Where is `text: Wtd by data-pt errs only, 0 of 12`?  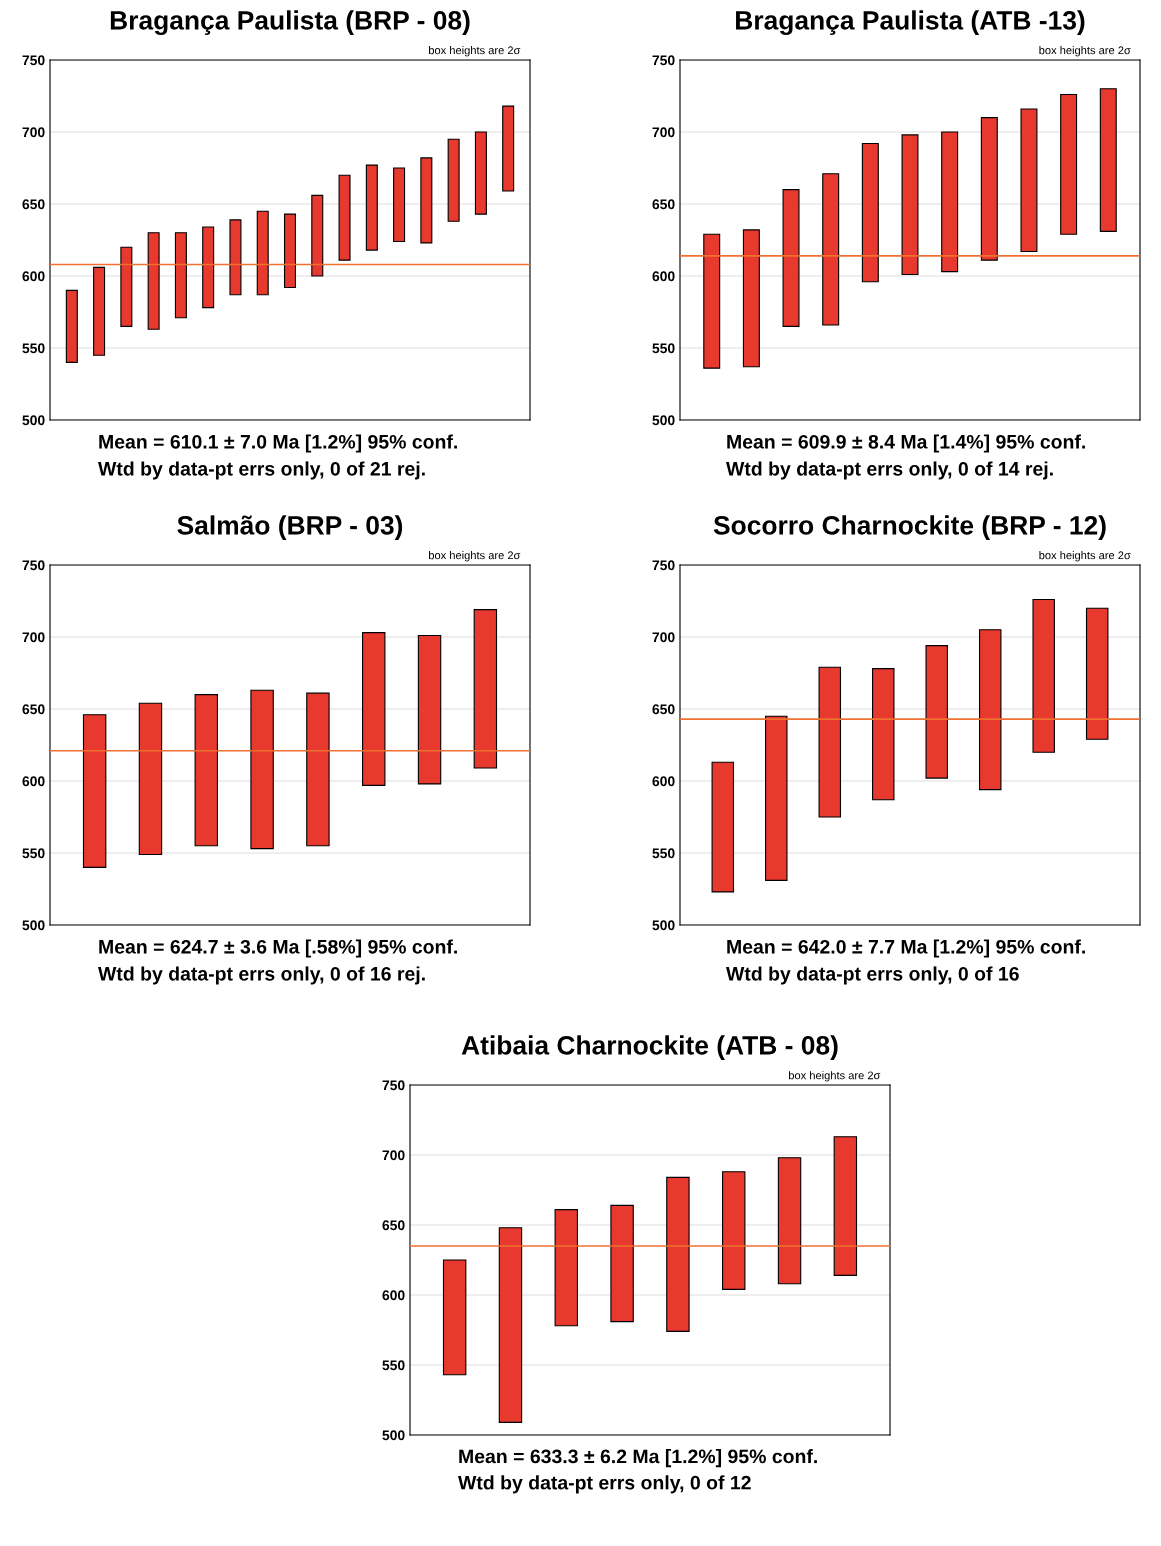 text: Wtd by data-pt errs only, 0 of 12 is located at coordinates (604, 1484).